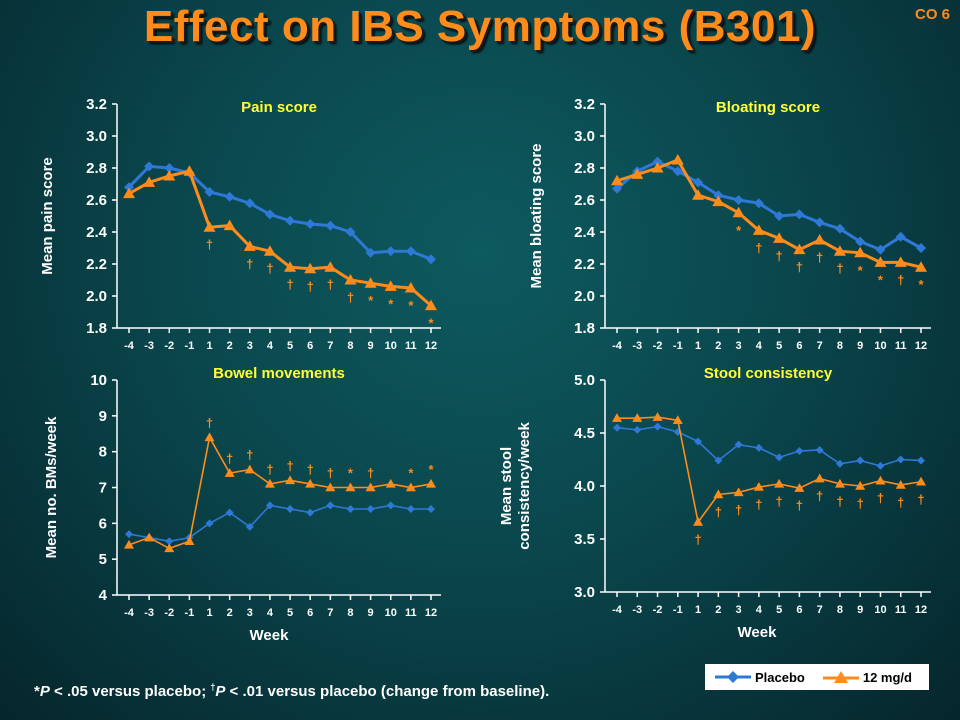 This screenshot has height=720, width=960. Describe the element at coordinates (103, 416) in the screenshot. I see `y-tick-label: 9` at that location.